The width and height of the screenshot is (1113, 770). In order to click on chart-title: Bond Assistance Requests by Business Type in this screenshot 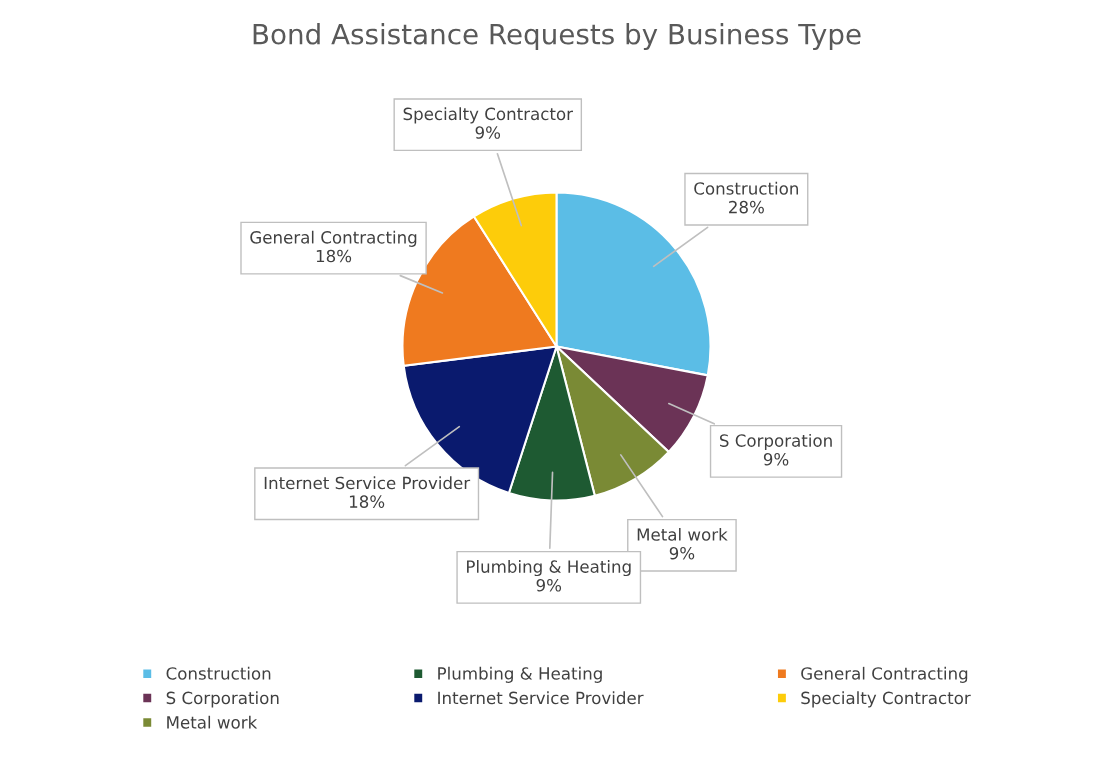, I will do `click(557, 36)`.